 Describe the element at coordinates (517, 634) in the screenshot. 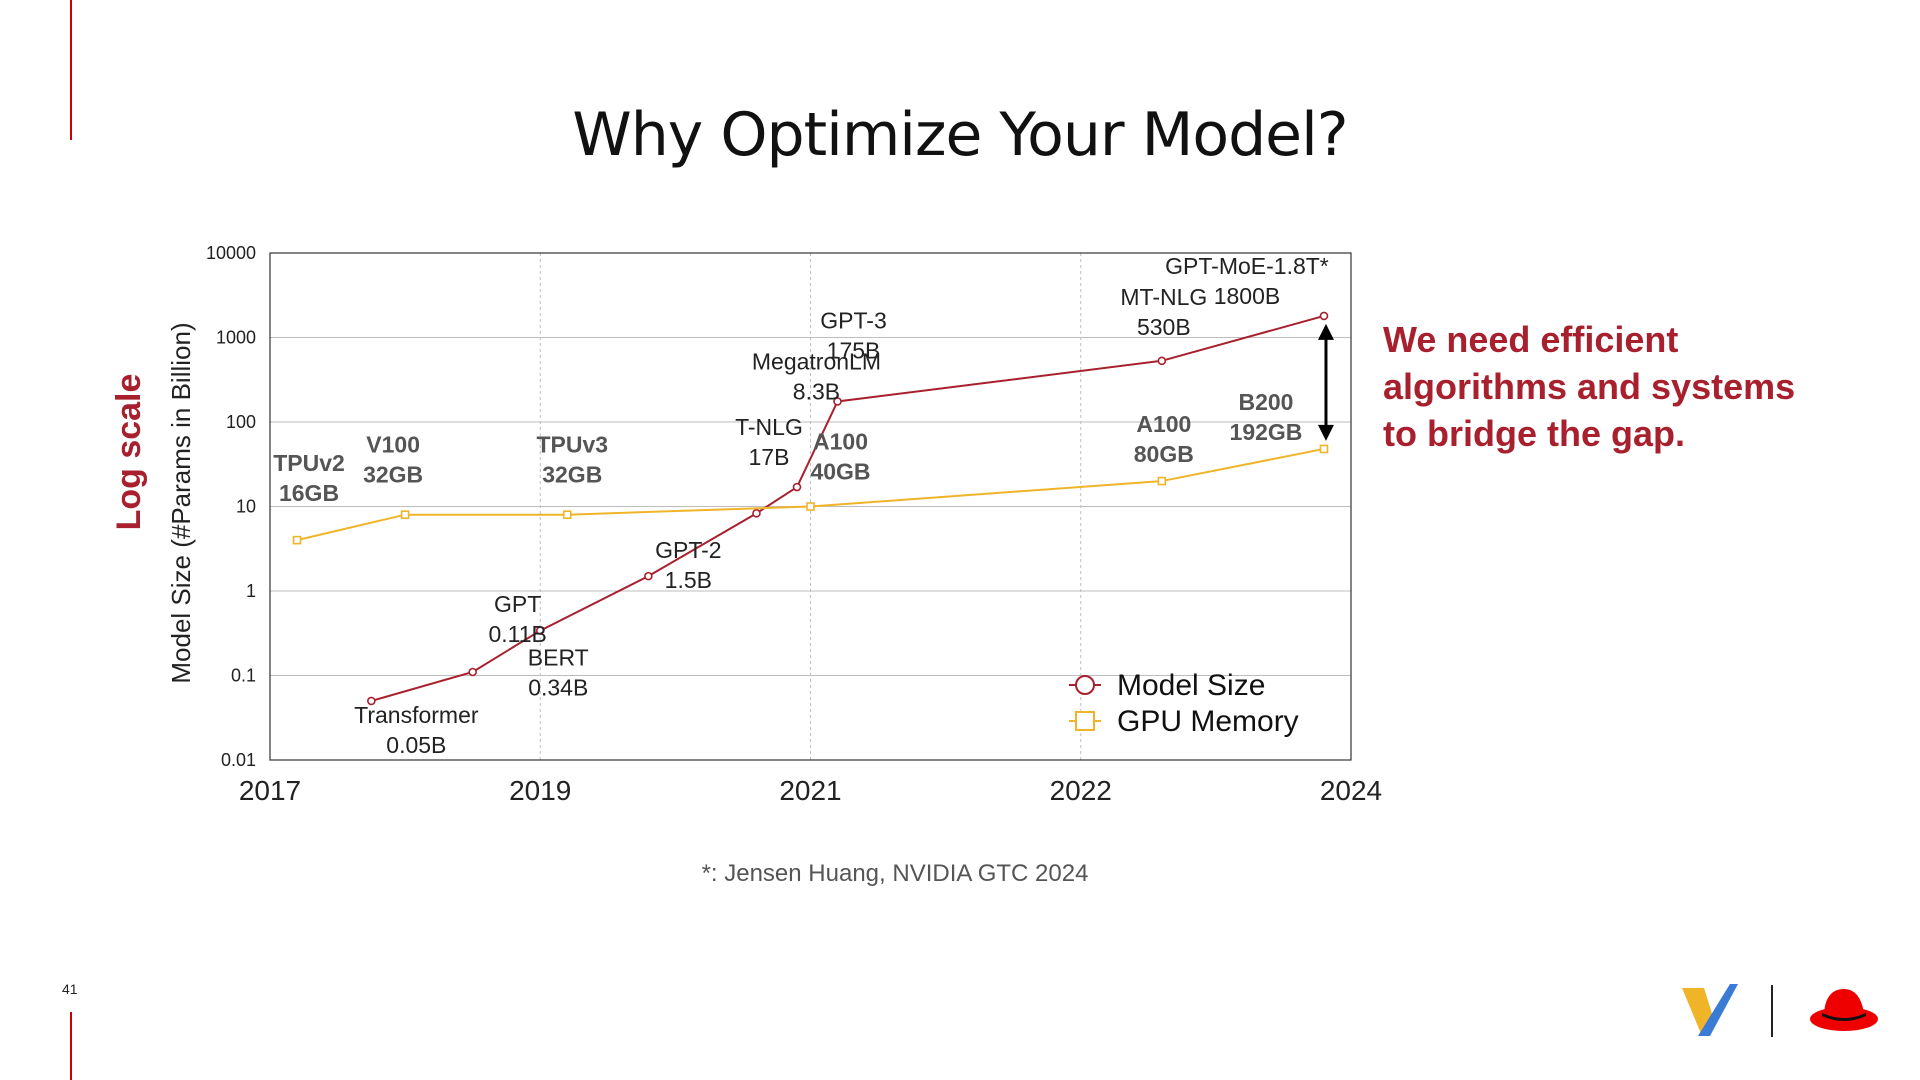

I see `model-size-point-label: 0.11B` at that location.